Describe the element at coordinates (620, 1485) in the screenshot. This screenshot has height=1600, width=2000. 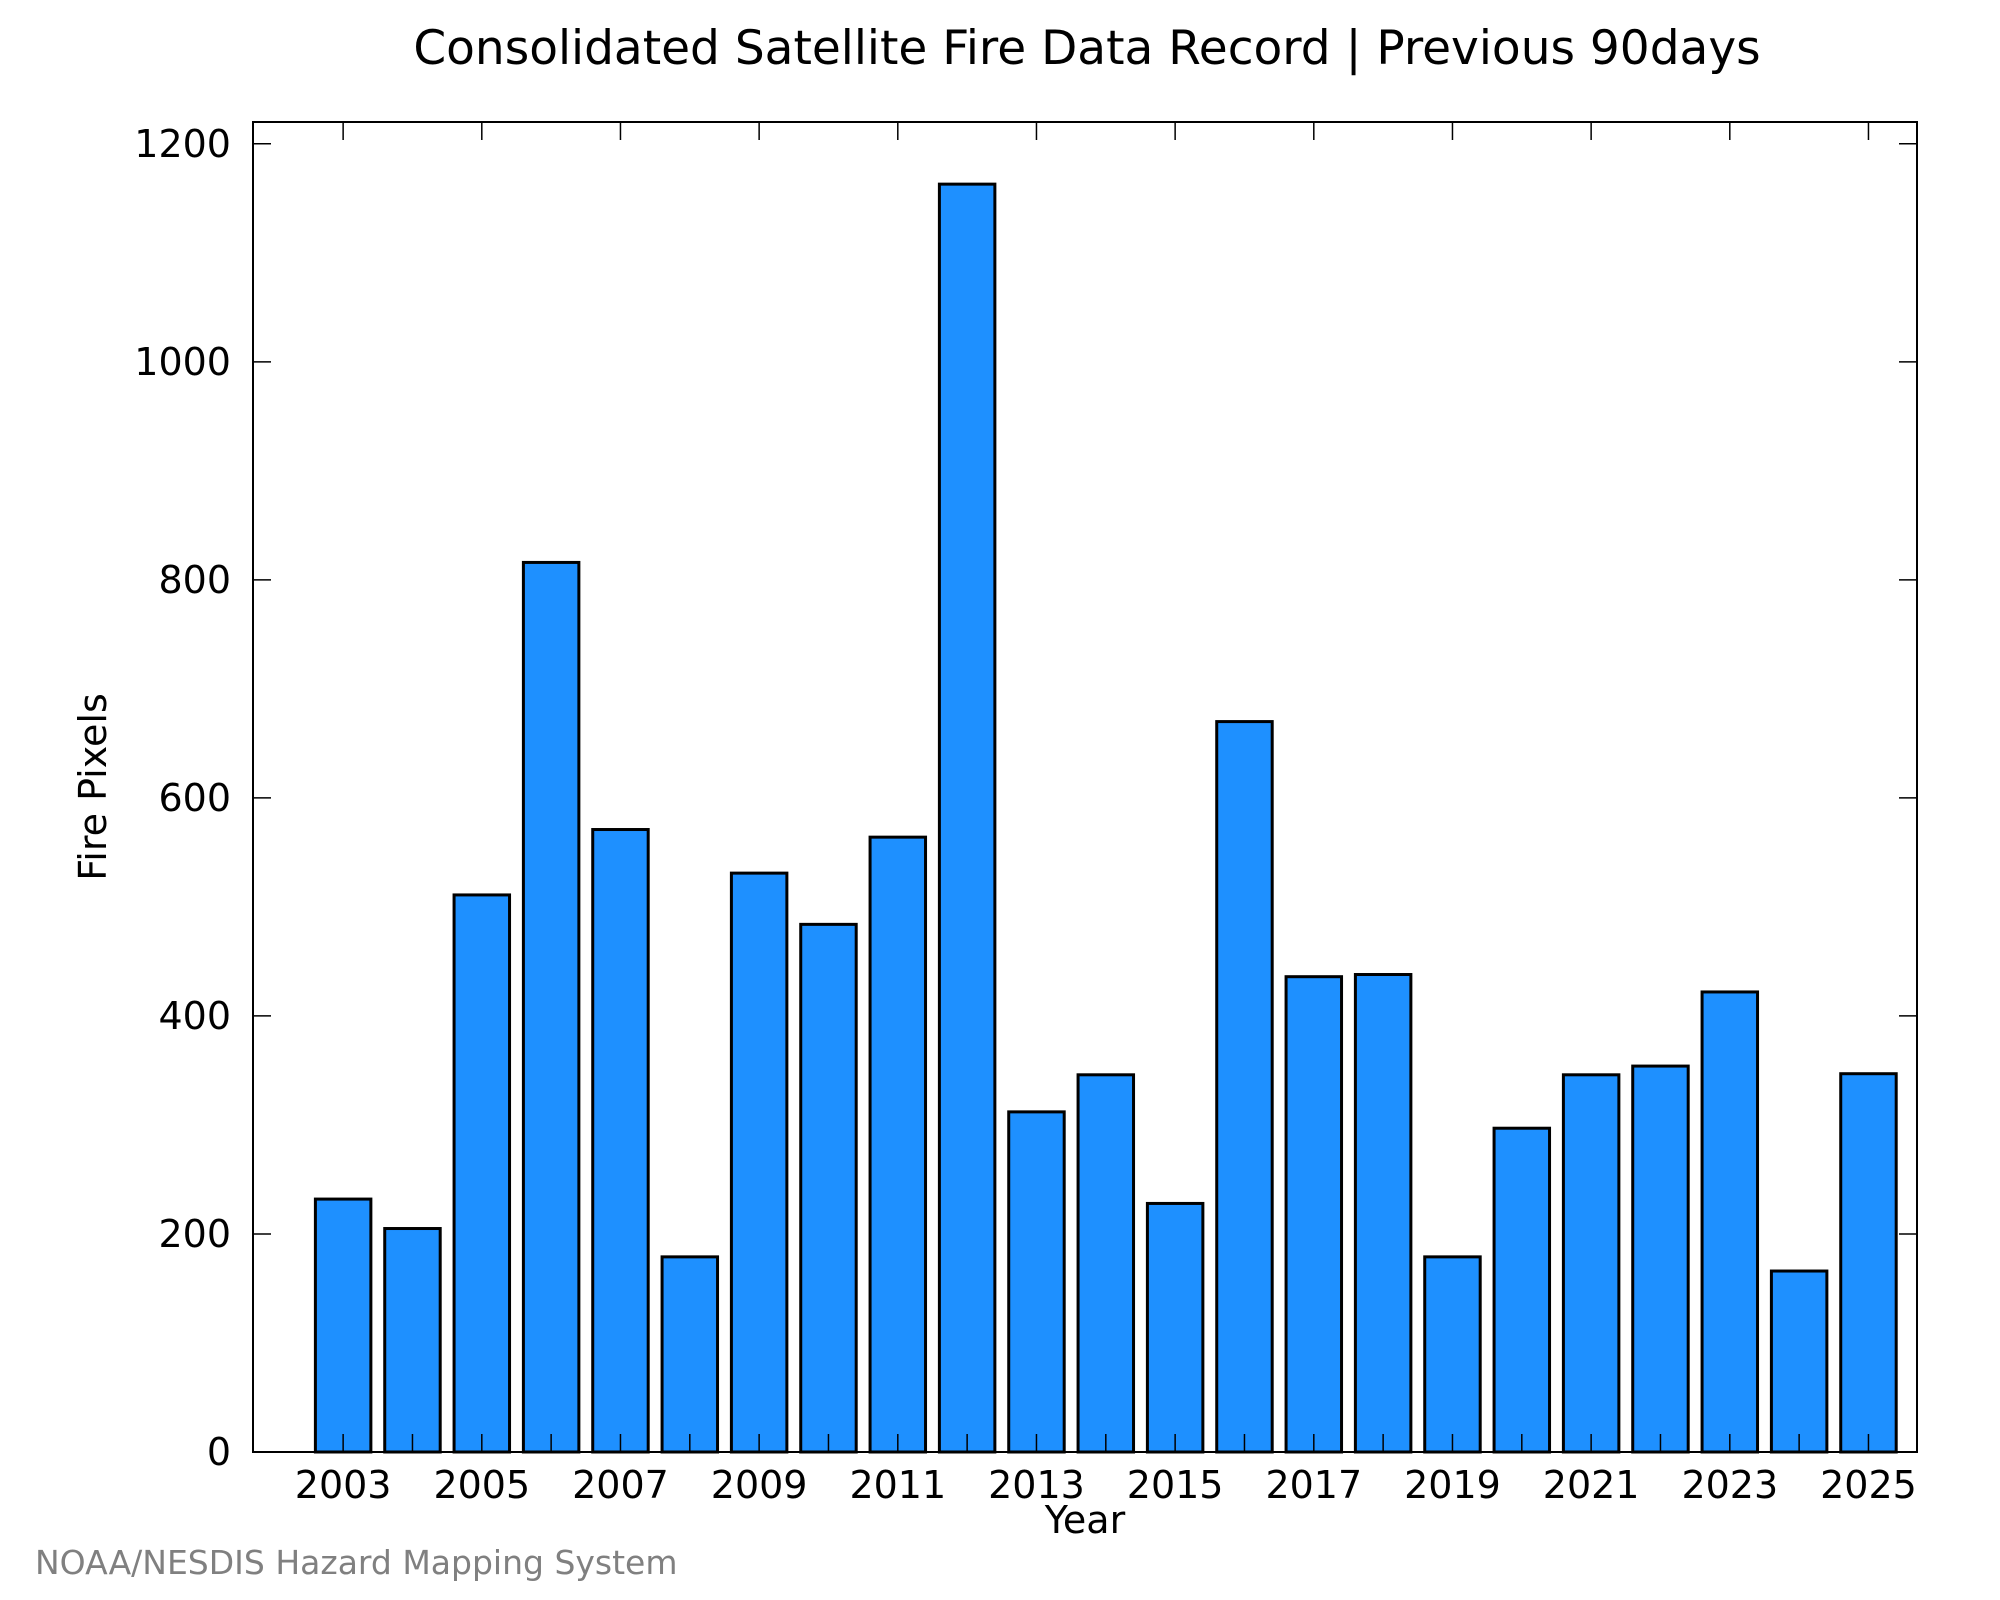
I see `x-tick-label-2007: 2007` at that location.